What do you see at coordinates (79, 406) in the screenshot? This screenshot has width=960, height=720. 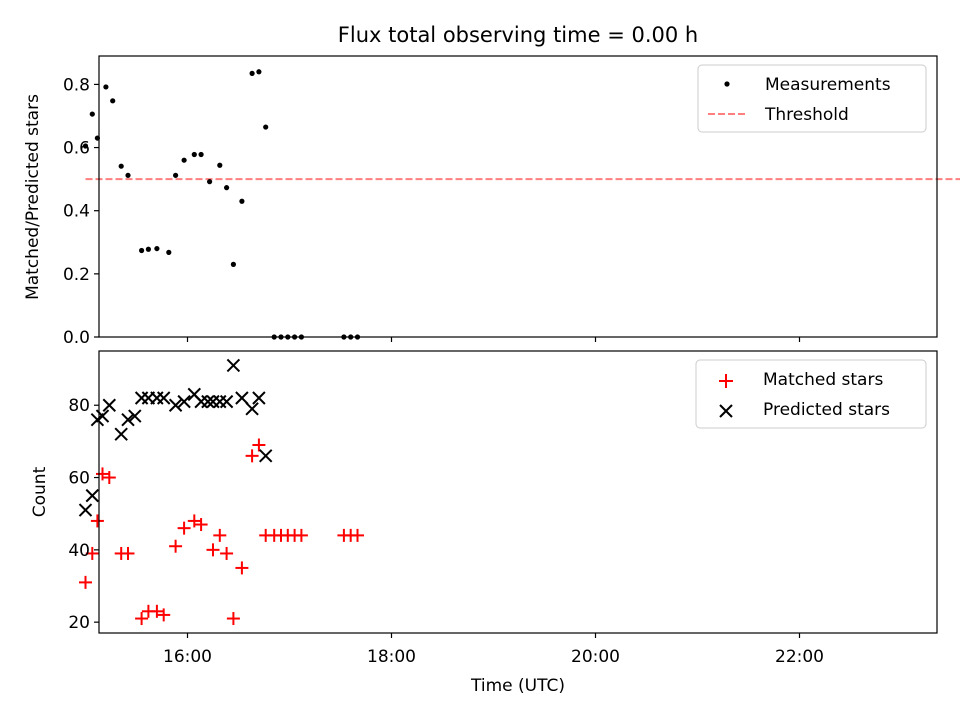 I see `y-tick-label: 80` at bounding box center [79, 406].